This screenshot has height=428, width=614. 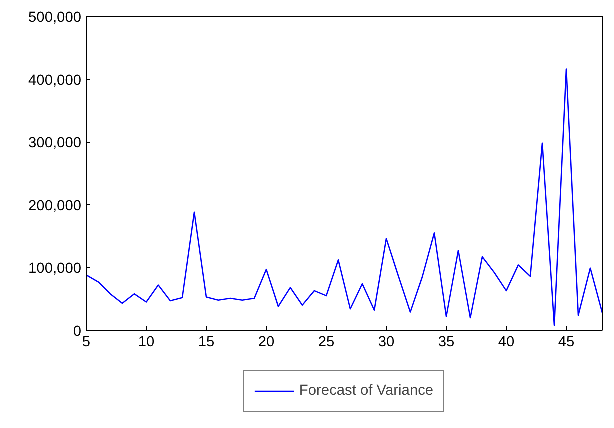 I want to click on x-tick-label: 5, so click(x=86, y=342).